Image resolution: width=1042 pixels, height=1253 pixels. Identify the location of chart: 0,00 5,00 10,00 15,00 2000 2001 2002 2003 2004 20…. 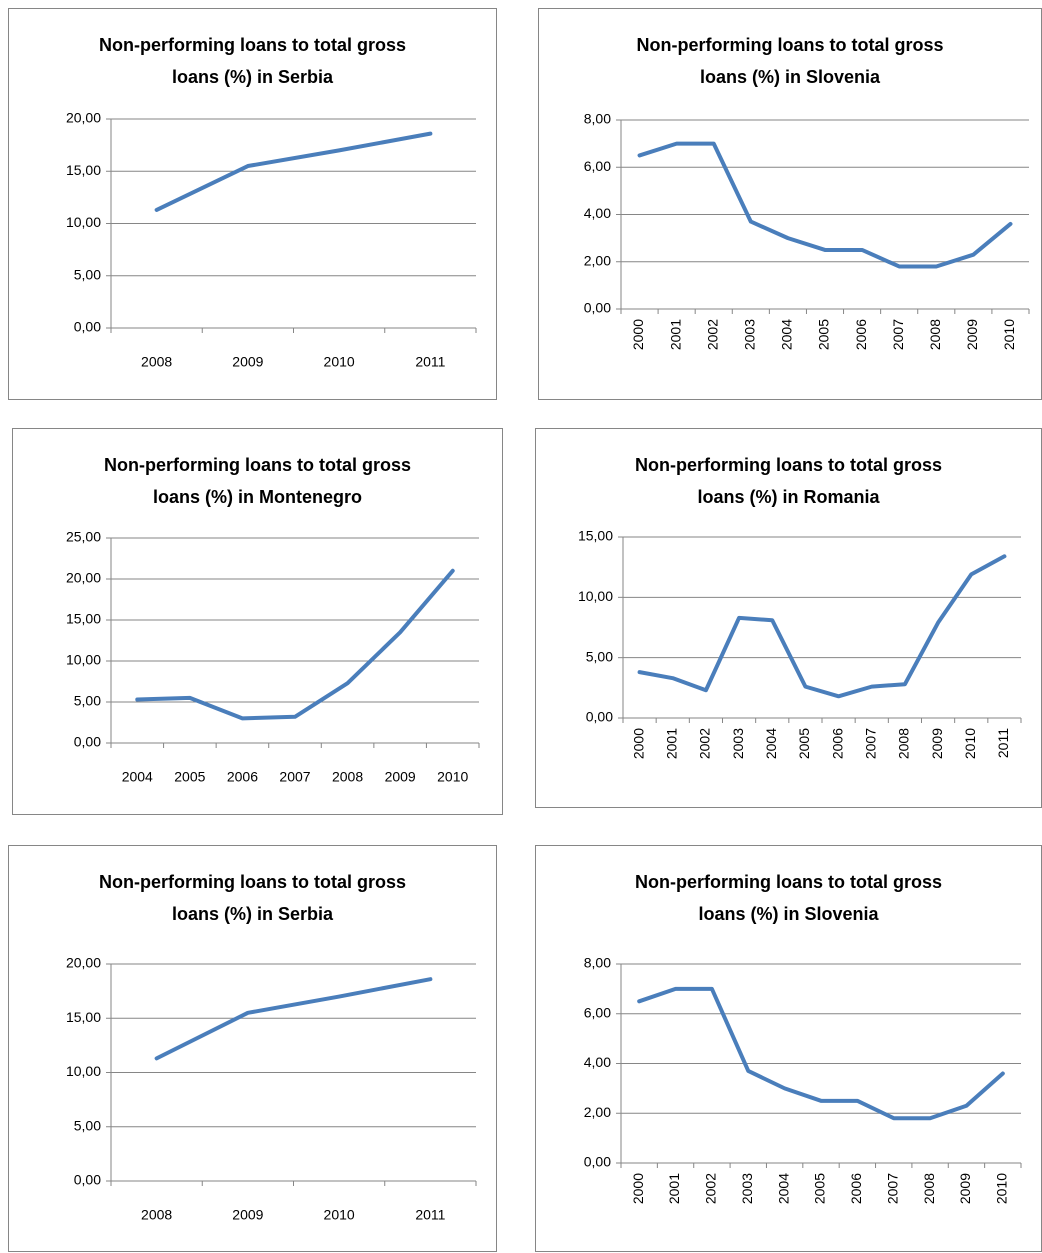
(800, 643).